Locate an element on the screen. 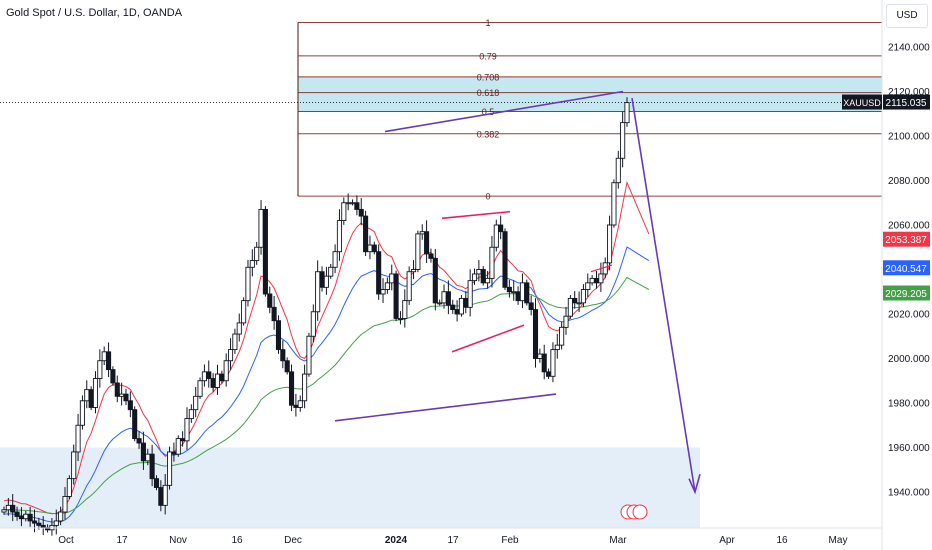  symbol-badge is located at coordinates (862, 102).